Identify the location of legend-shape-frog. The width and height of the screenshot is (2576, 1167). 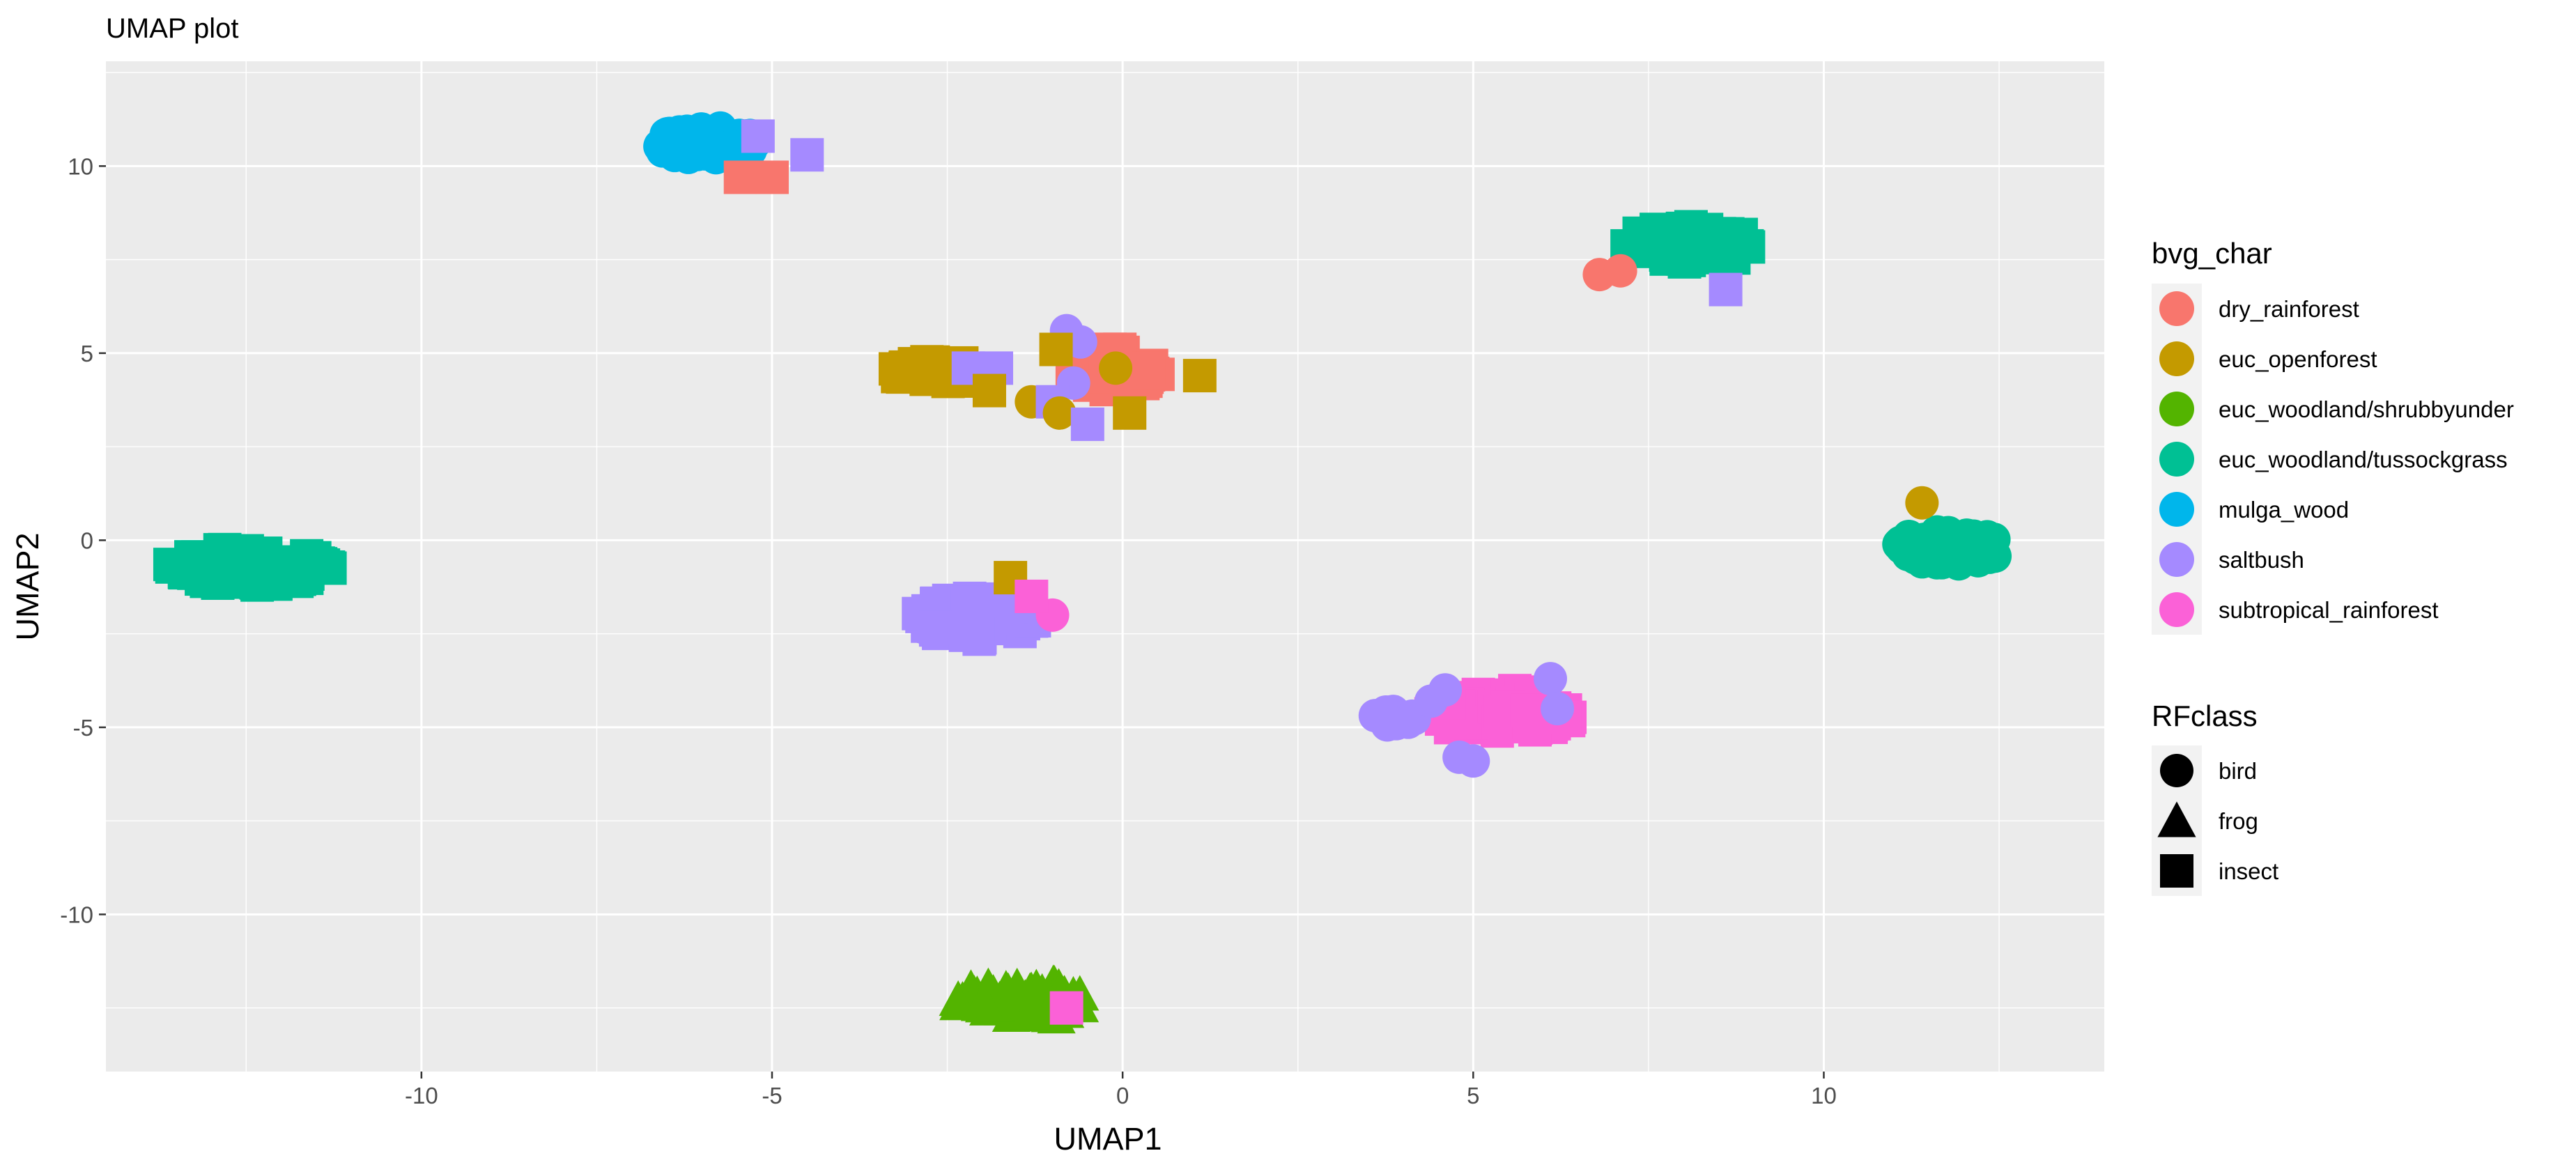
(2176, 819).